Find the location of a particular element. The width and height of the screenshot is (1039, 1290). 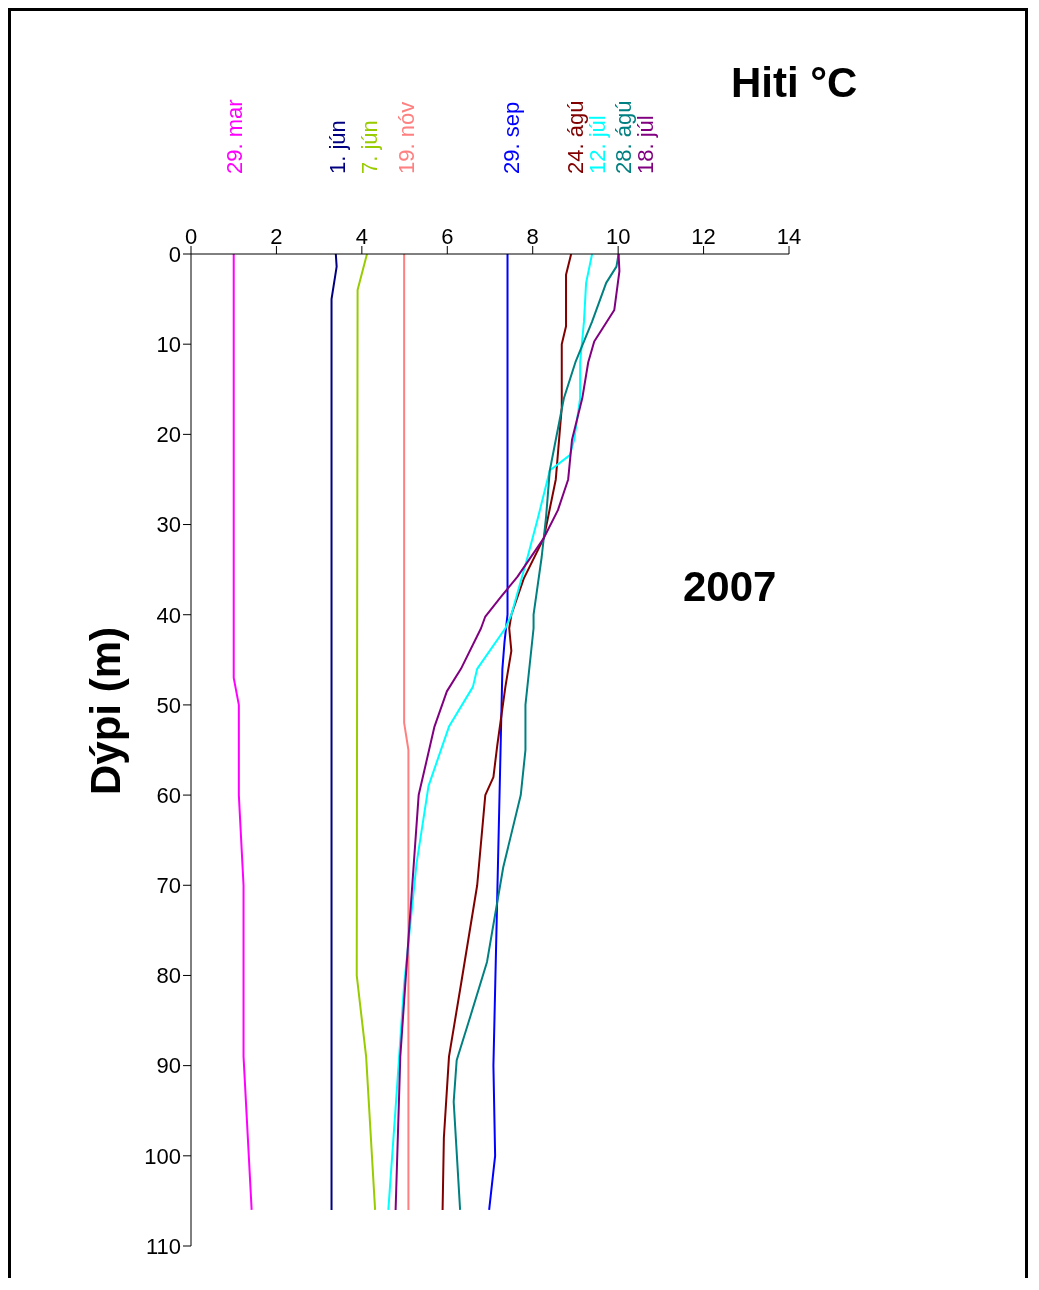

text: 7. jún is located at coordinates (369, 147).